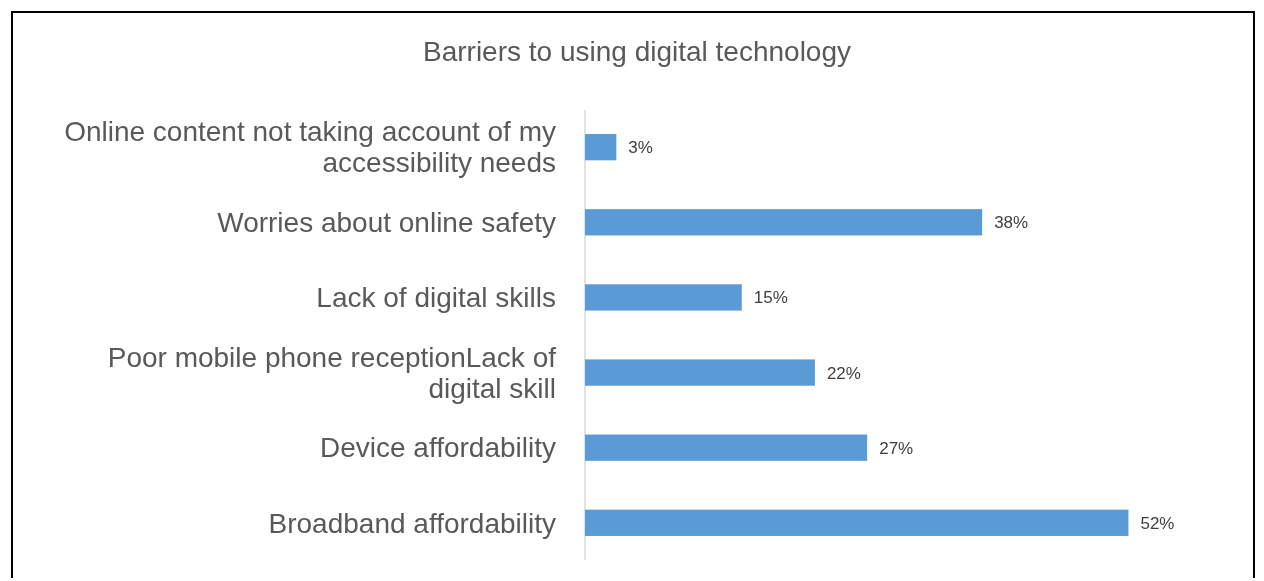  What do you see at coordinates (640, 148) in the screenshot?
I see `data-label: 3%` at bounding box center [640, 148].